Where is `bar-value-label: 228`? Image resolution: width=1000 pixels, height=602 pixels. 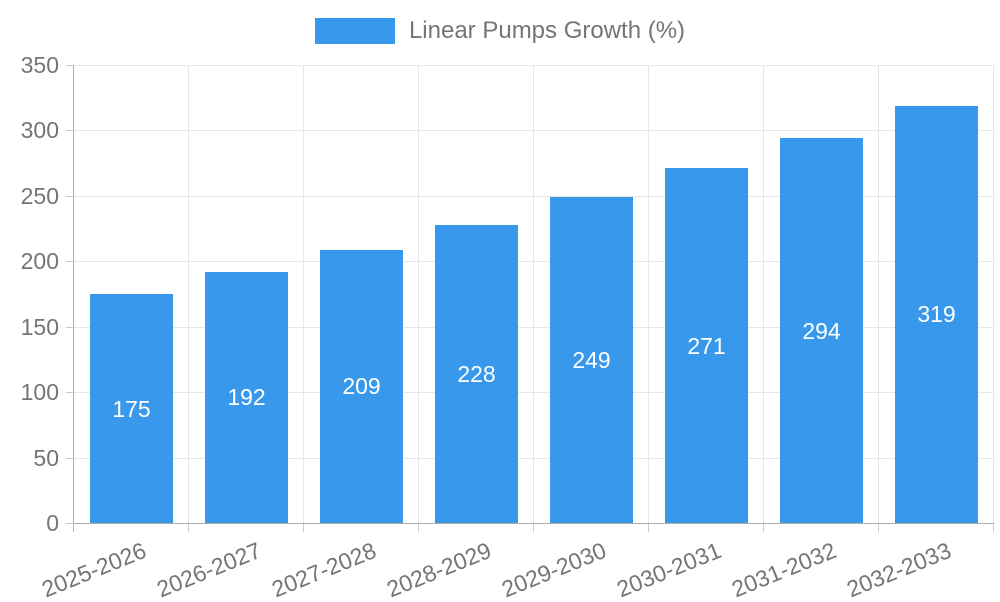
bar-value-label: 228 is located at coordinates (476, 373).